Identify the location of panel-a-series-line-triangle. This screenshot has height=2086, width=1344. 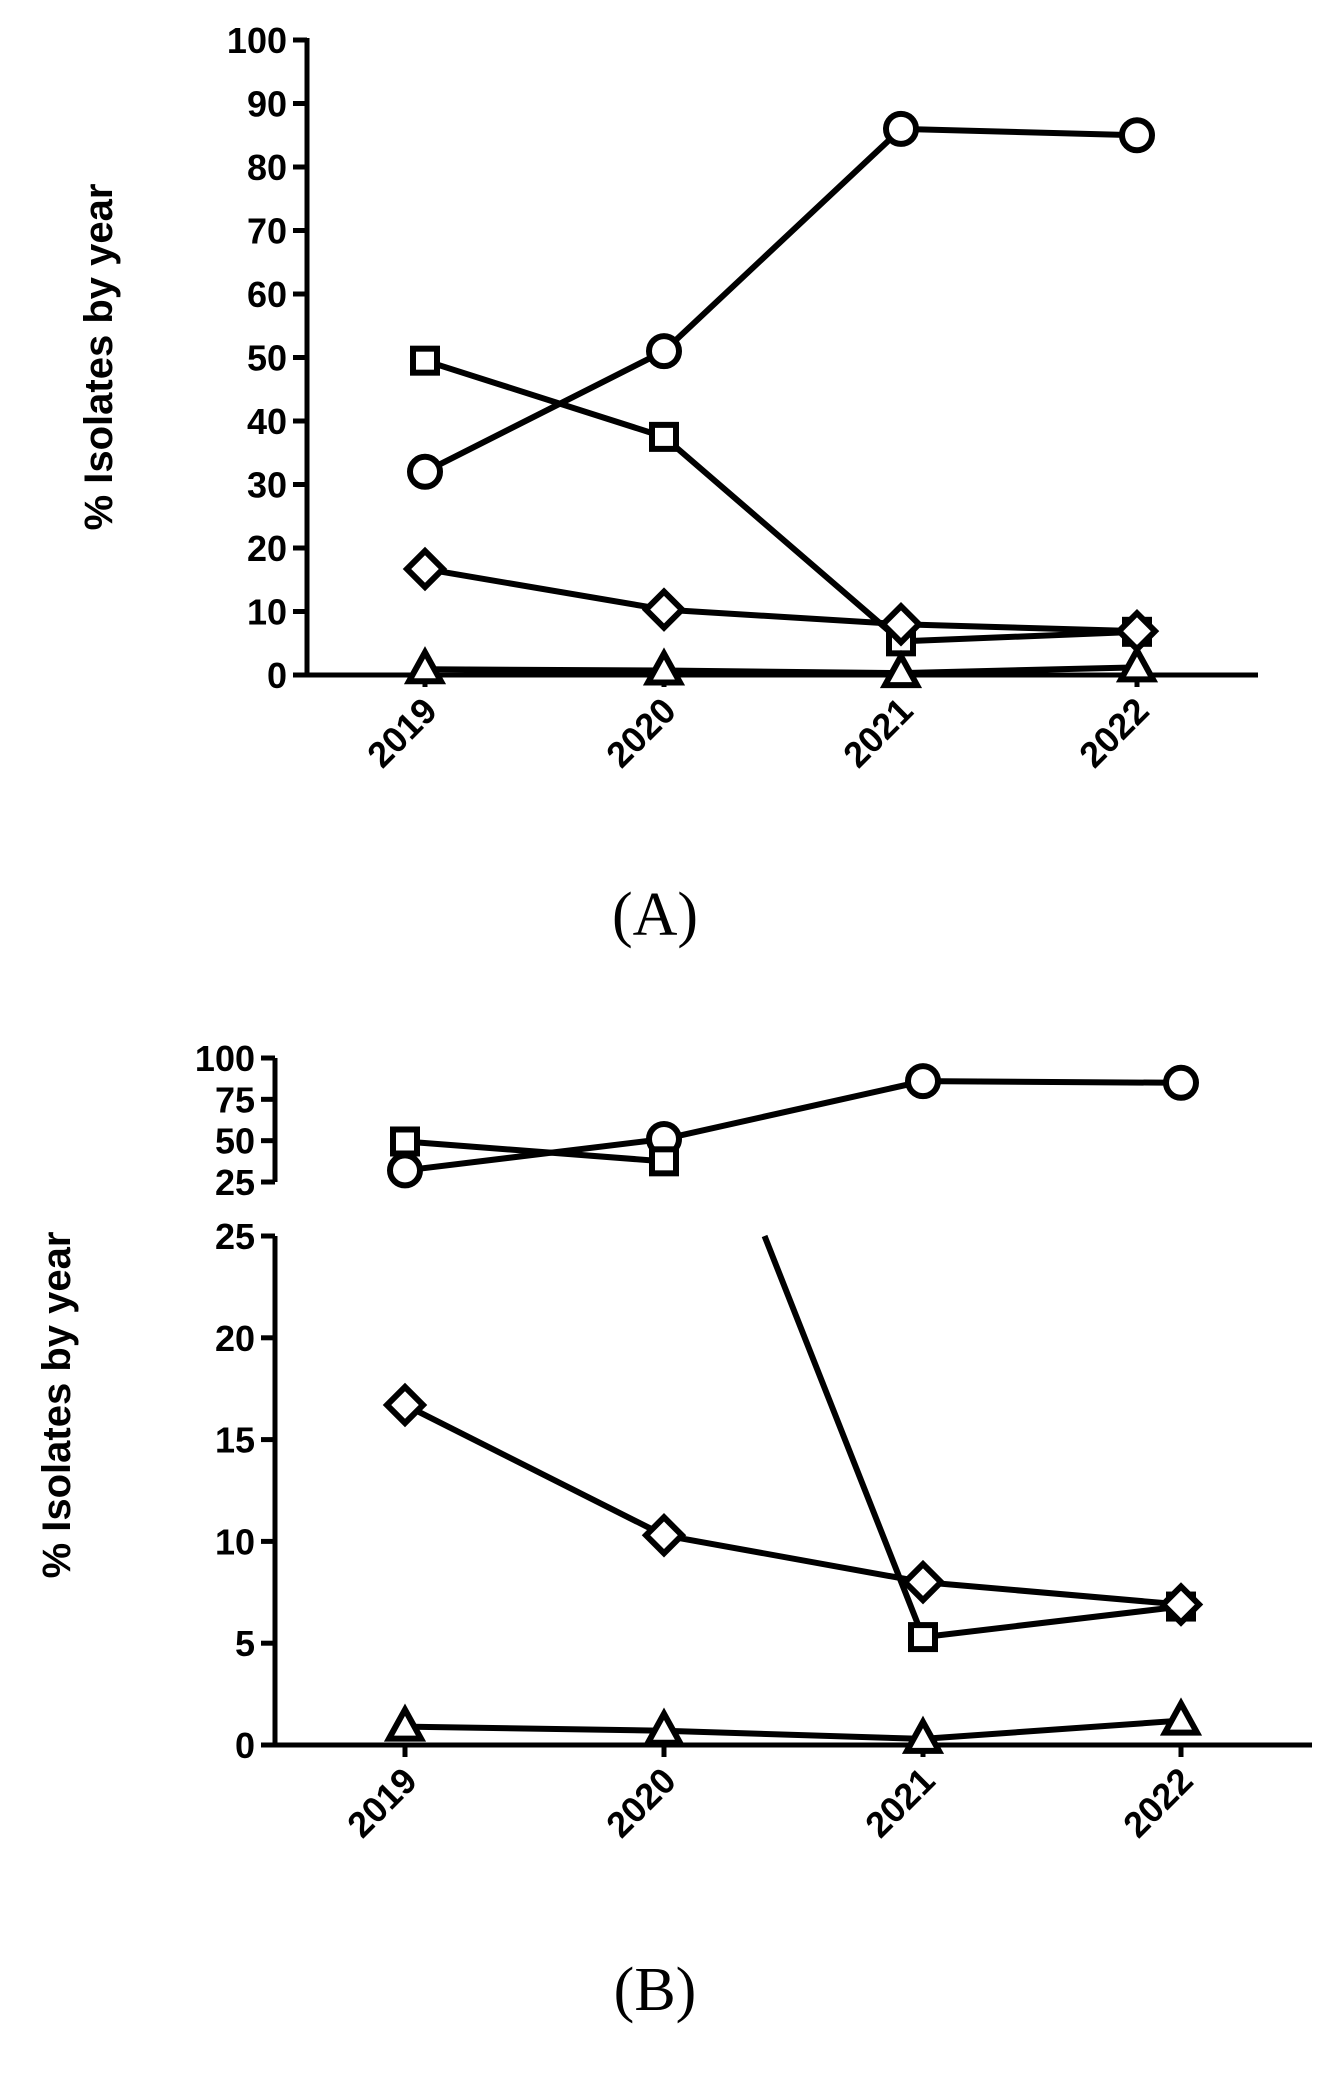
(781, 670).